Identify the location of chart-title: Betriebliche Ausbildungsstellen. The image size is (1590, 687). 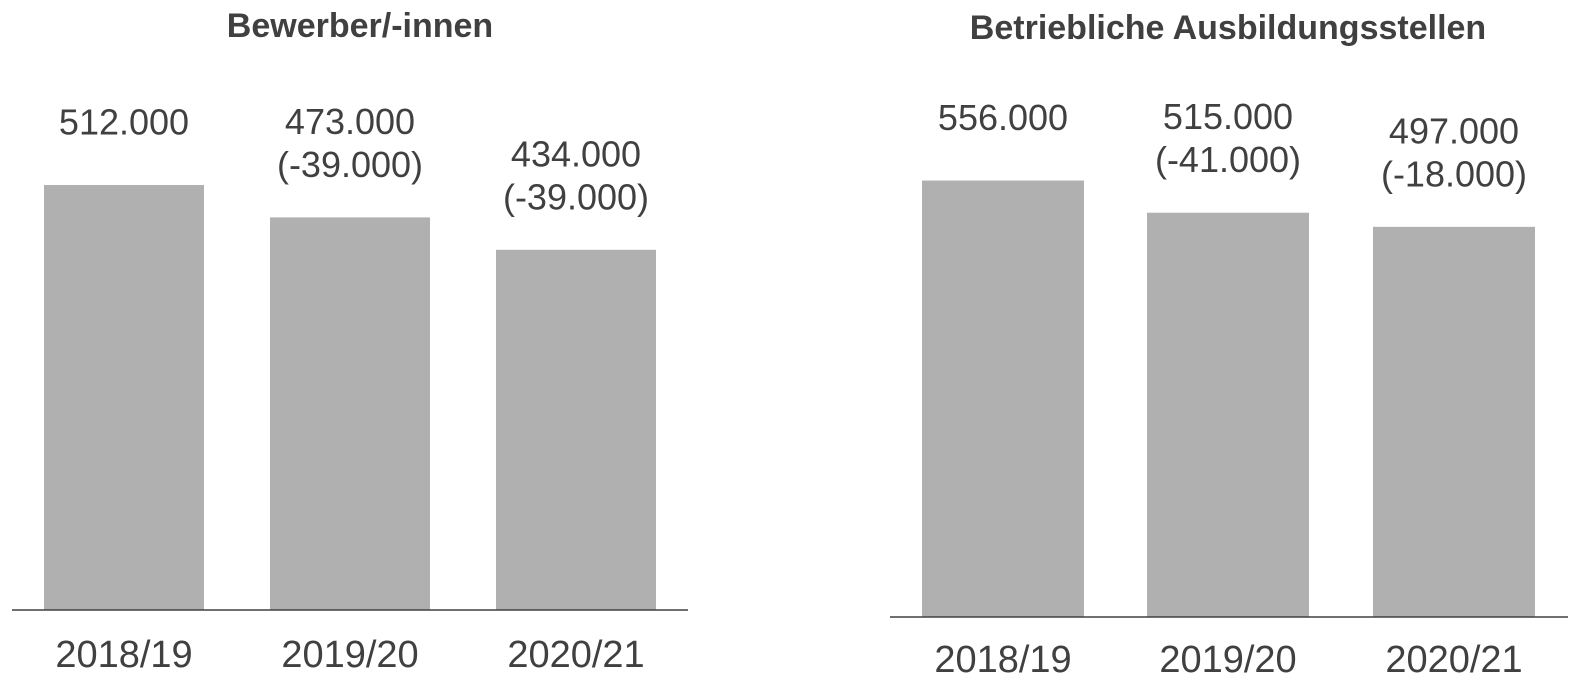
(1228, 28).